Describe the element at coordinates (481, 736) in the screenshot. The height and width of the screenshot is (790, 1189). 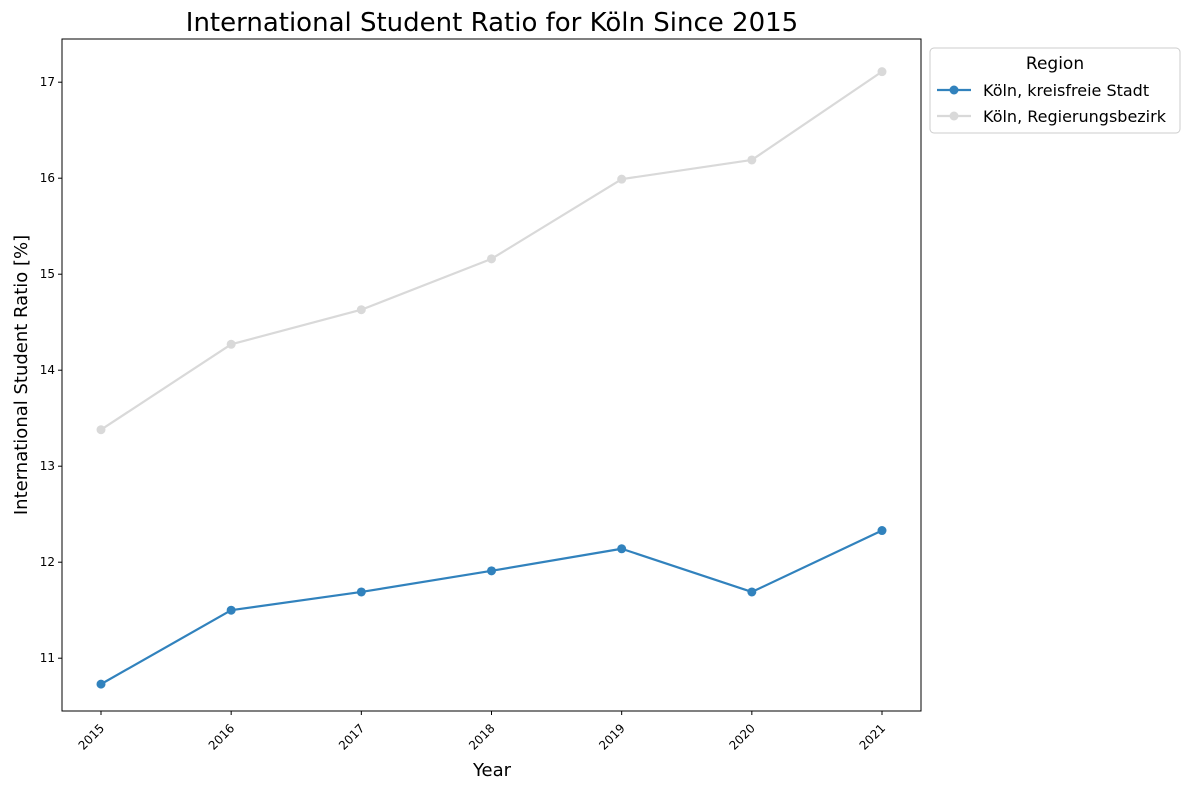
I see `x-tick-label: 2018` at that location.